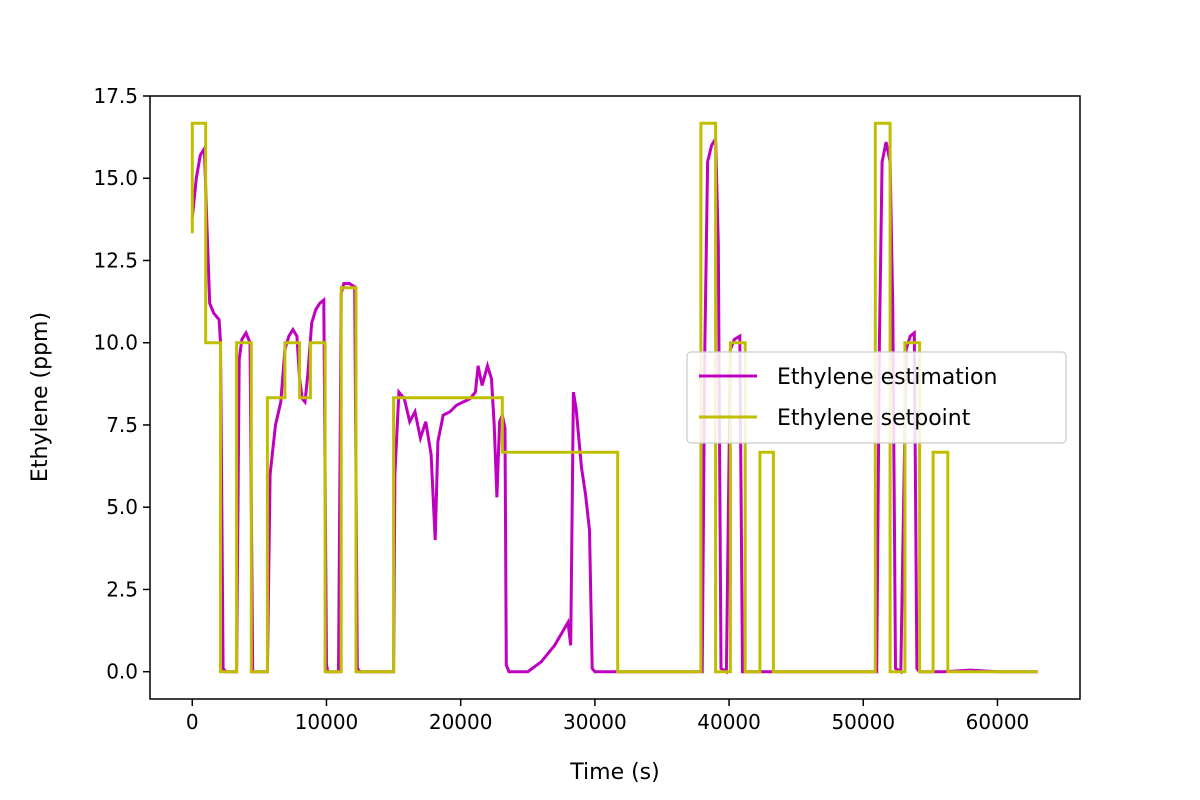 This screenshot has height=800, width=1200. I want to click on x-tick-label: 20000, so click(461, 722).